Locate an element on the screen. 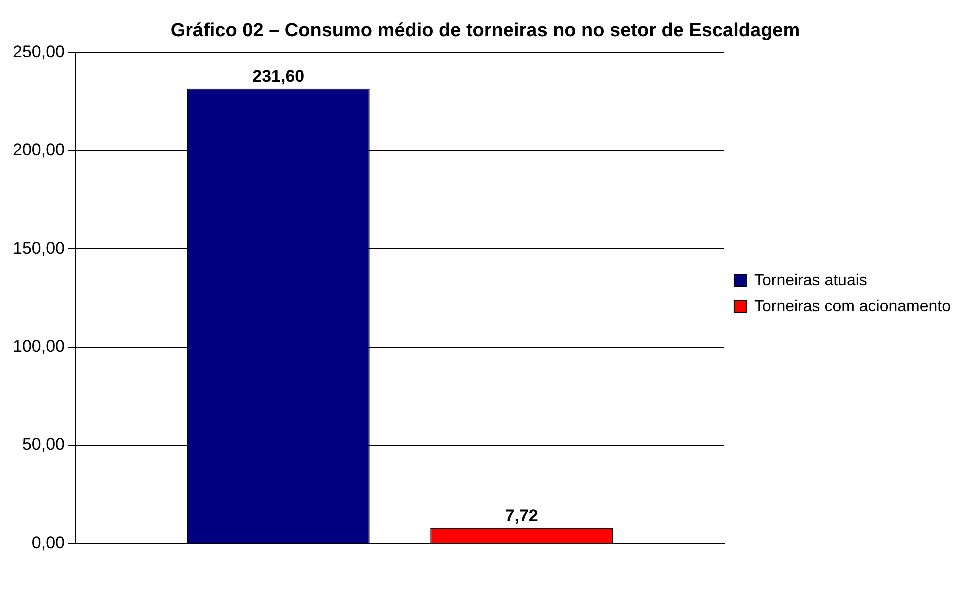 Image resolution: width=971 pixels, height=608 pixels. y-tick-label: 250,00 is located at coordinates (38, 52).